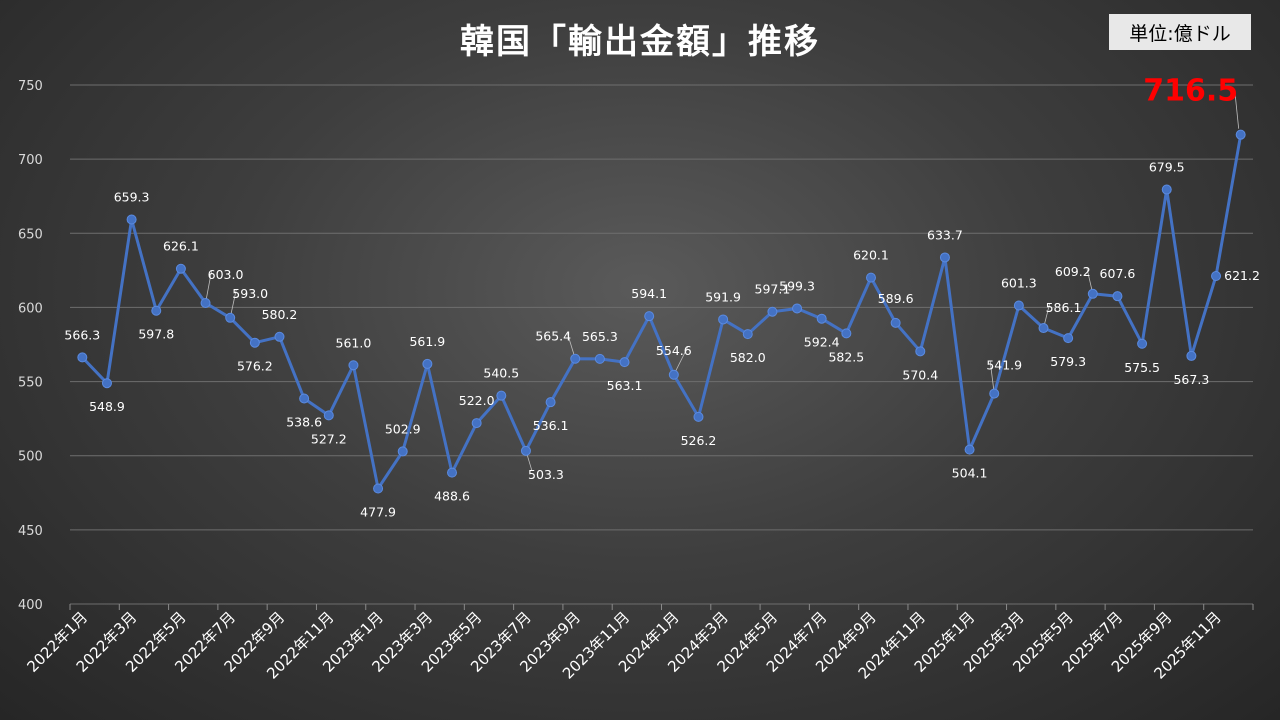 This screenshot has width=1280, height=720. I want to click on data-label: 488.6, so click(452, 496).